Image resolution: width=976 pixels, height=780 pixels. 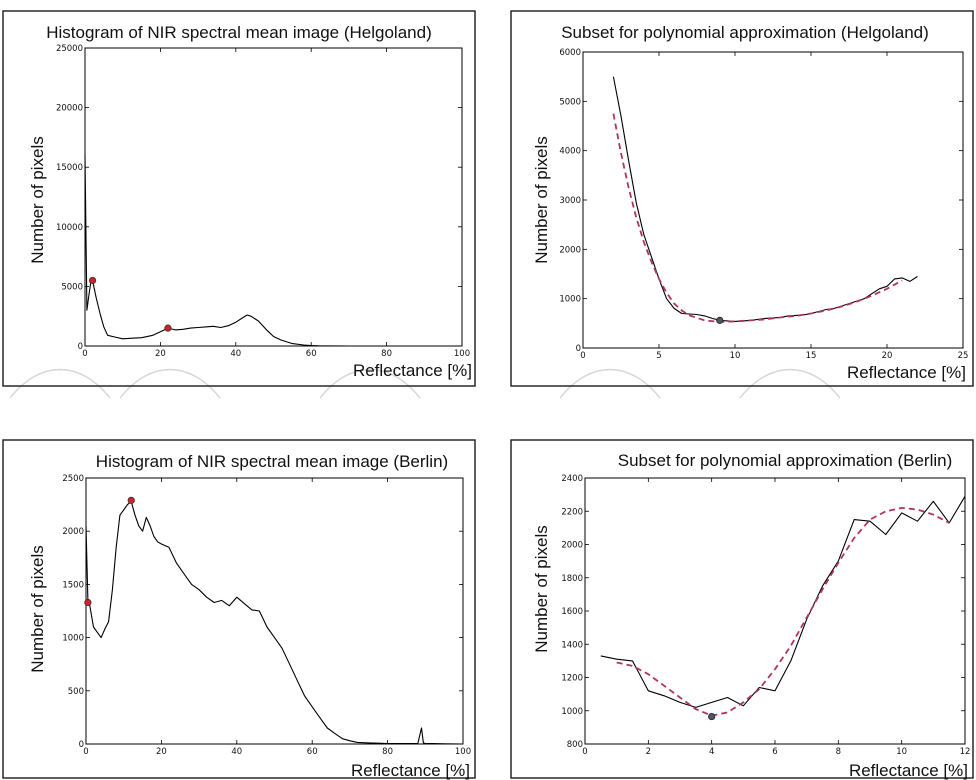 What do you see at coordinates (570, 53) in the screenshot?
I see `y-tick-label: 6000` at bounding box center [570, 53].